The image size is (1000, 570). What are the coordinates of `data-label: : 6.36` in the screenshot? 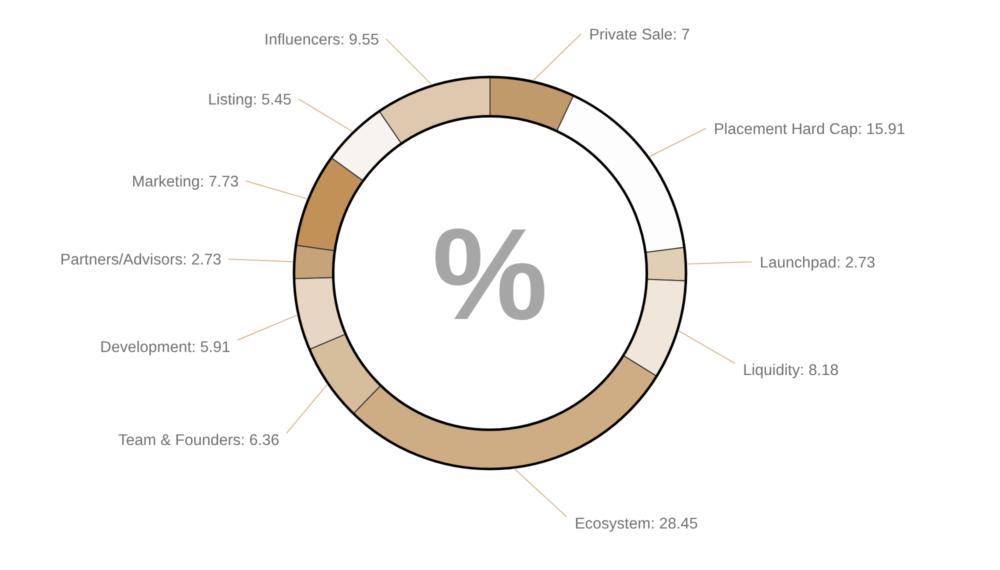 It's located at (260, 440).